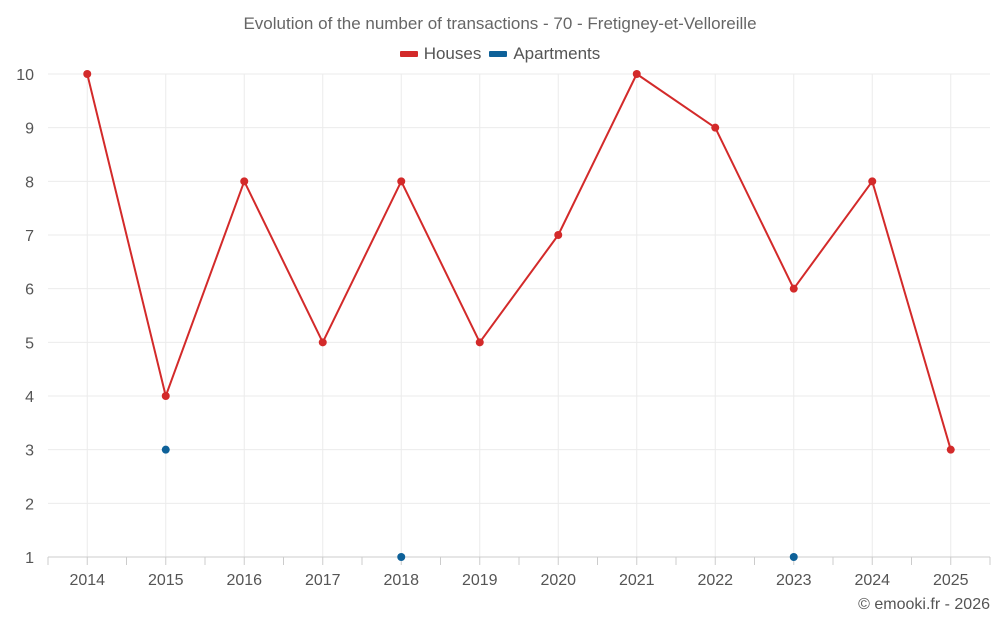  Describe the element at coordinates (558, 580) in the screenshot. I see `x-tick-label: 2020` at that location.